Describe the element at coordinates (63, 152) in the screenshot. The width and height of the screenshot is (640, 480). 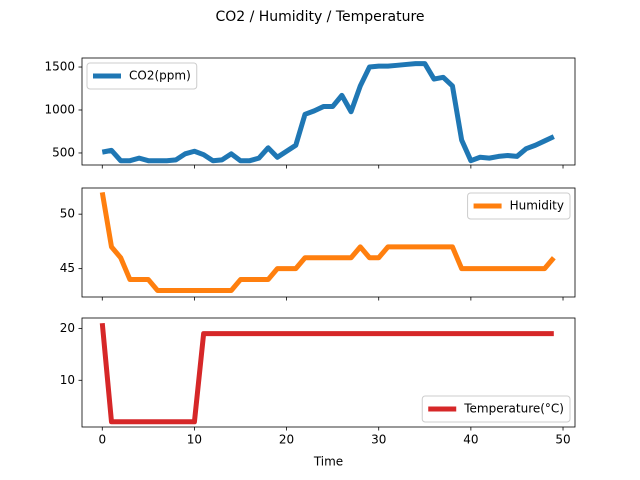
I see `y-tick-label: 500` at that location.